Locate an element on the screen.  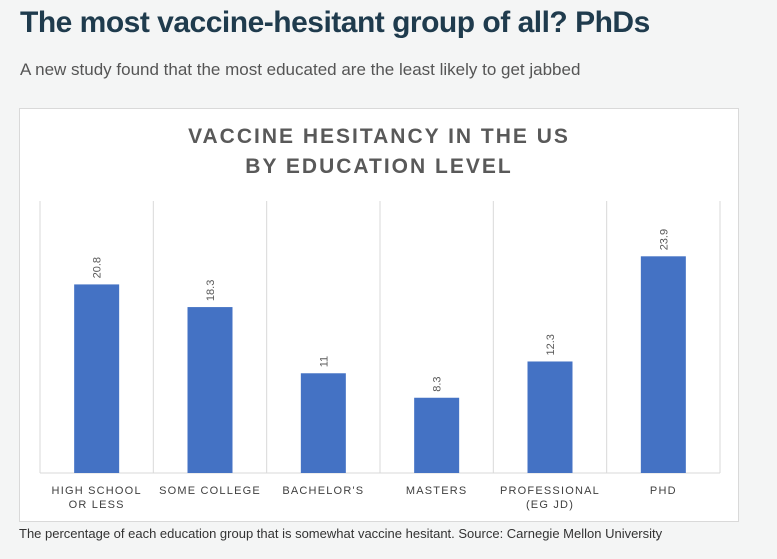
category-label: PROFESSIONAL is located at coordinates (550, 491).